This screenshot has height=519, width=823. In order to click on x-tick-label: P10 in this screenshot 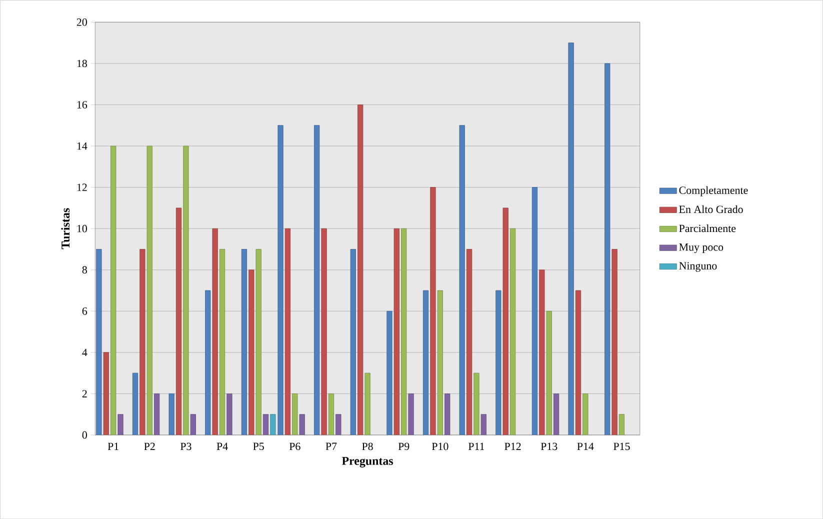, I will do `click(440, 446)`.